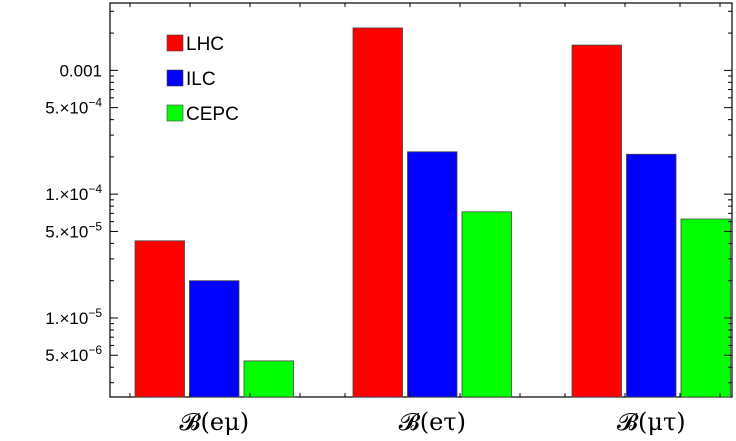 The width and height of the screenshot is (736, 441). I want to click on x-category-label: 𝓑(μτ), so click(651, 422).